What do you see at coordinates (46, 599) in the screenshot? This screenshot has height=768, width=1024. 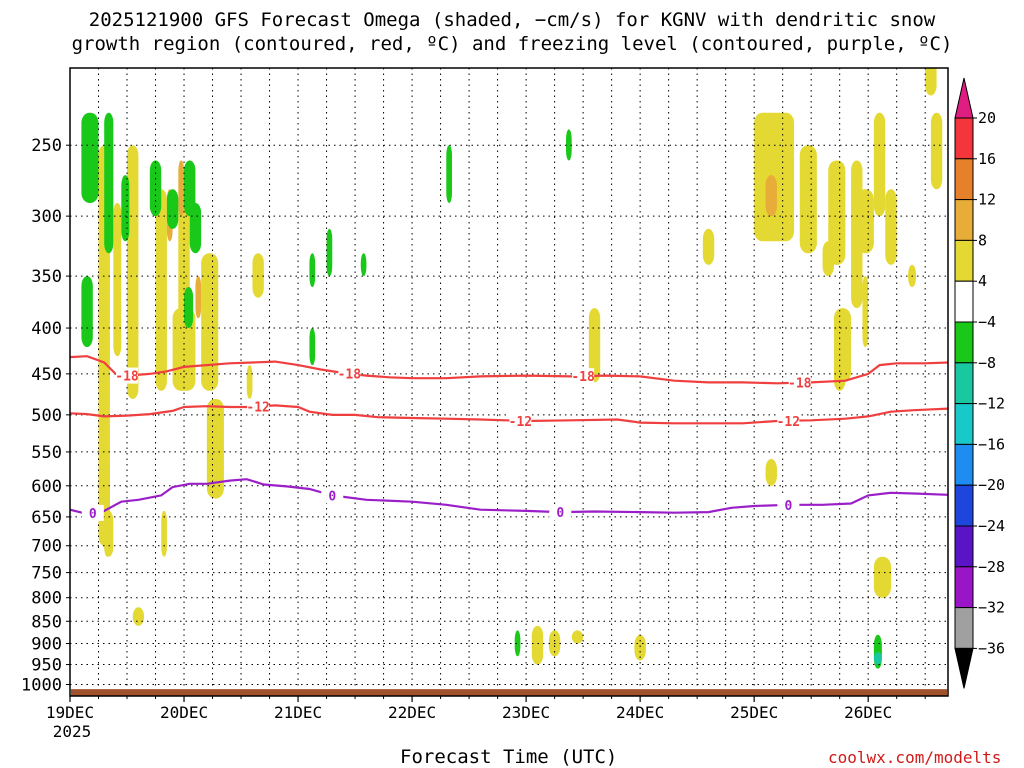 I see `y-tick-label: 800` at bounding box center [46, 599].